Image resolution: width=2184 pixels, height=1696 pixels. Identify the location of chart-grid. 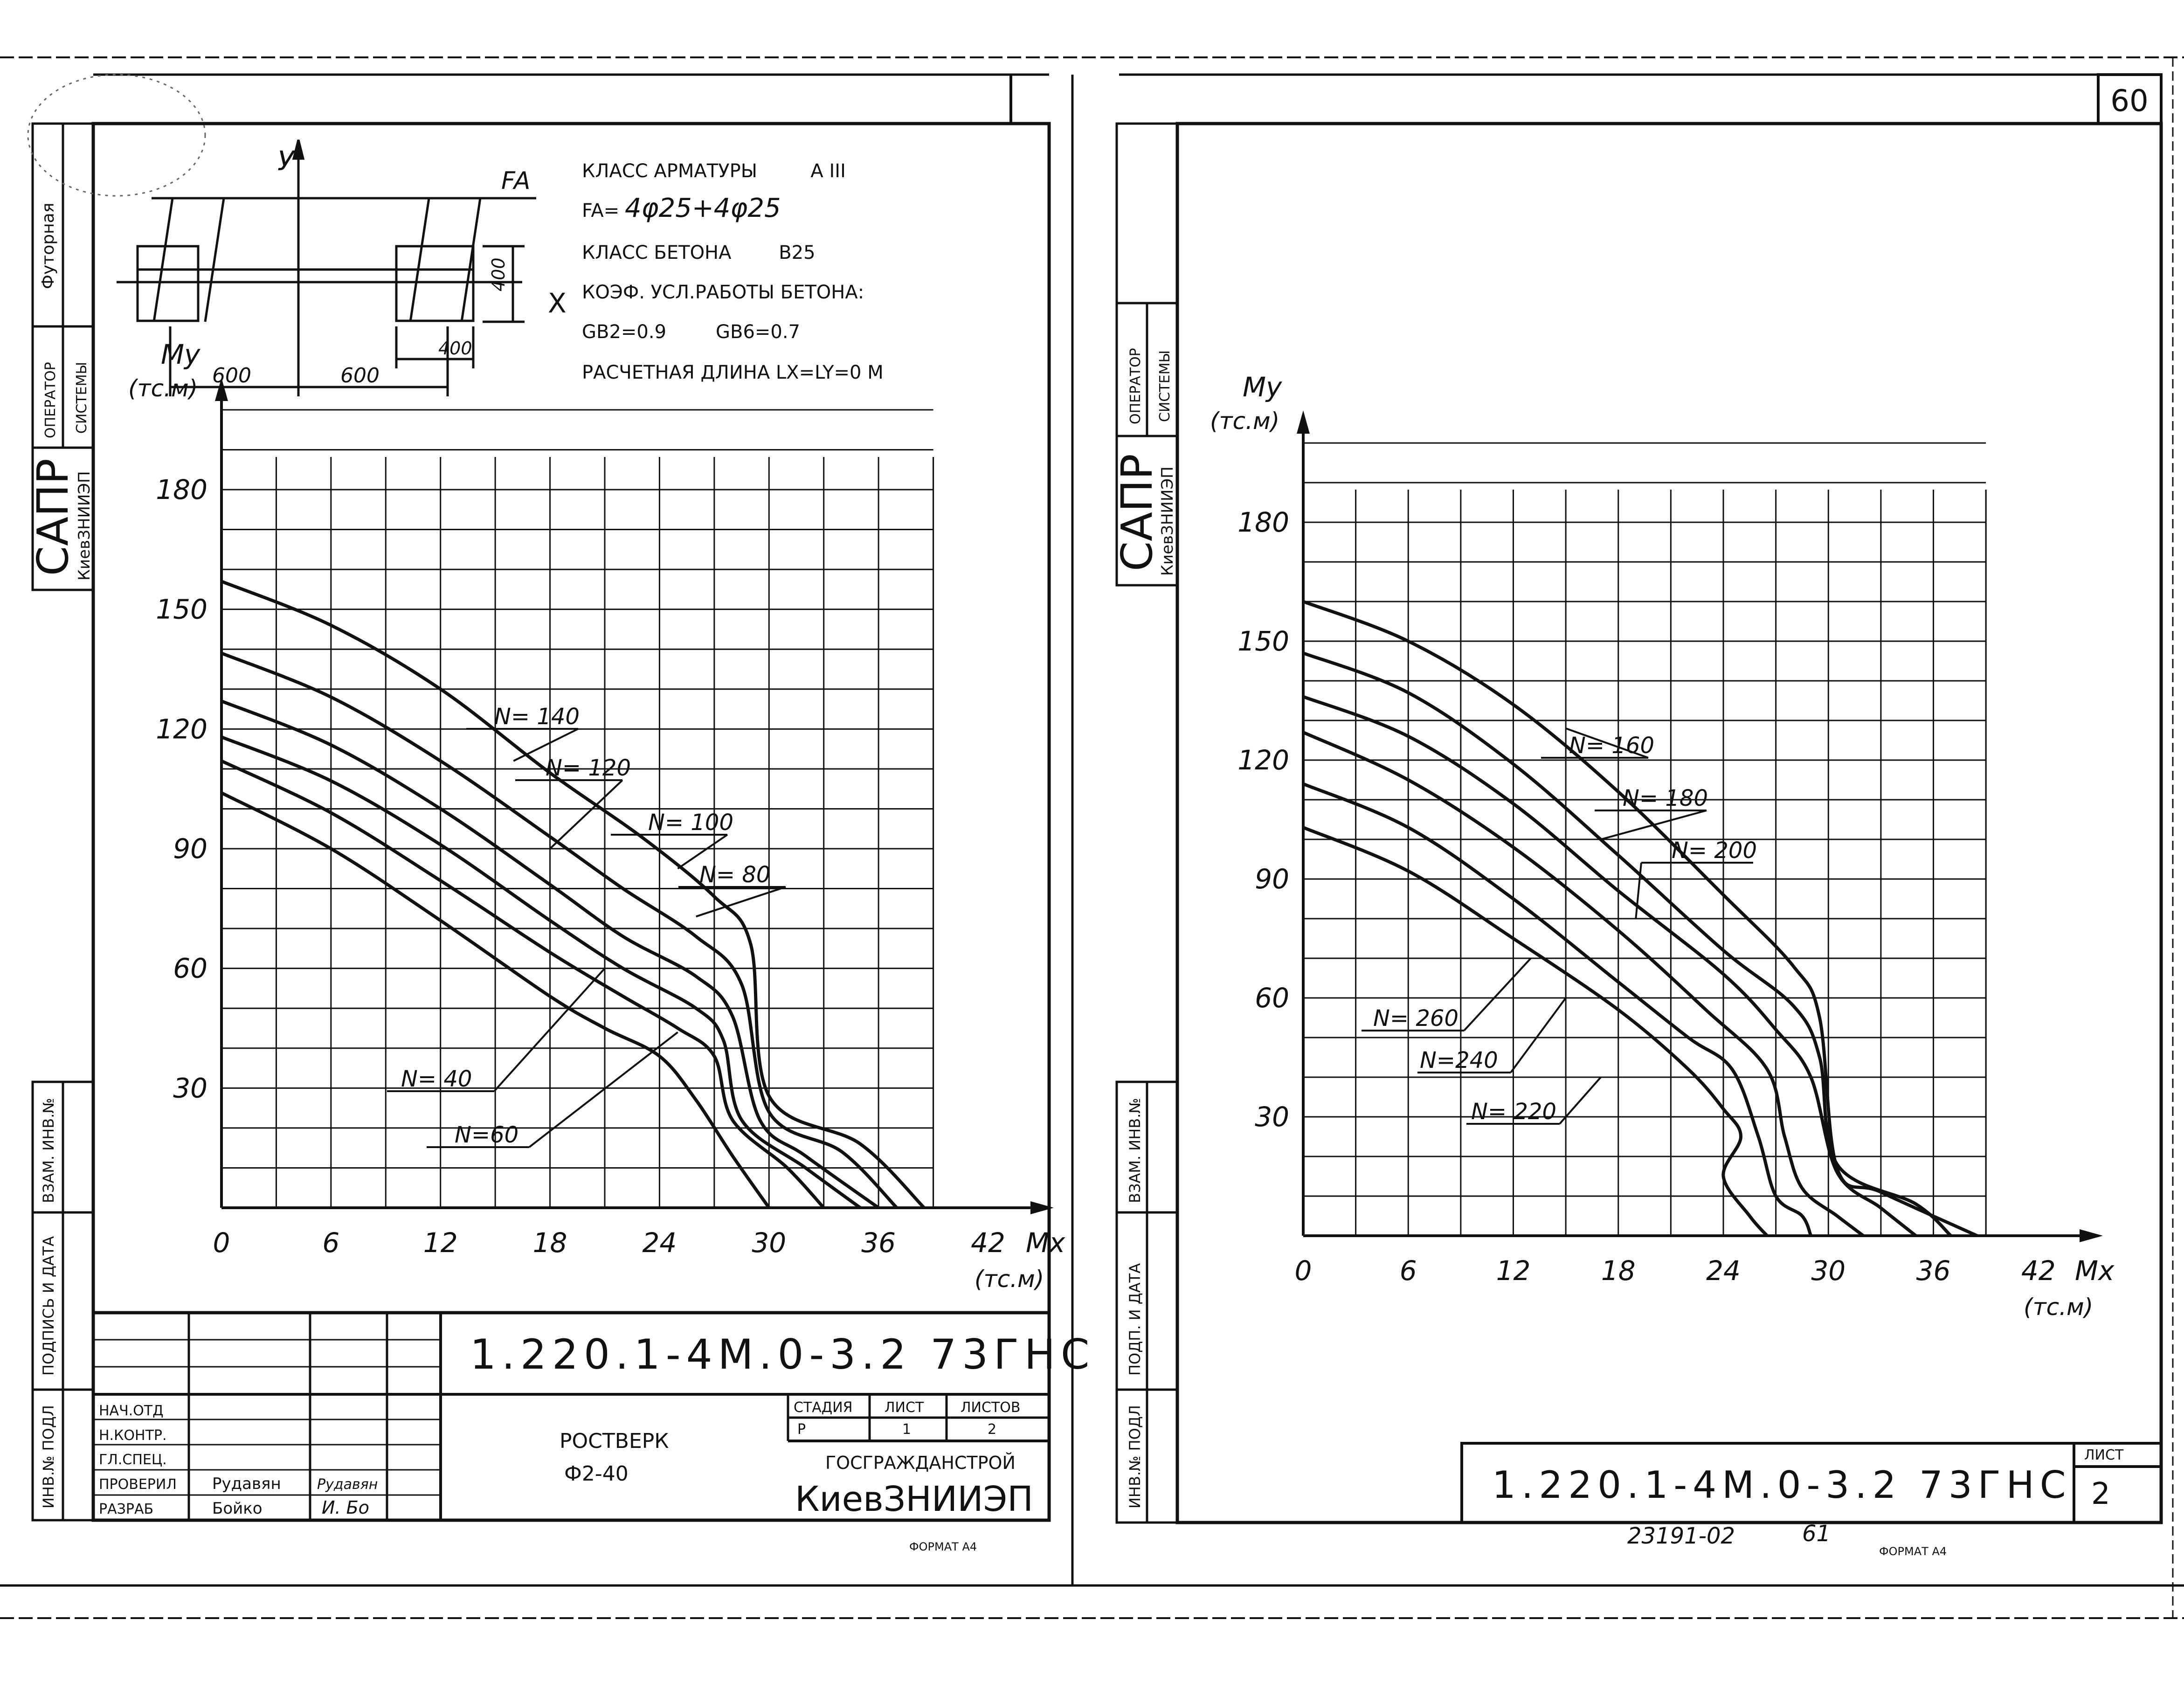
(1645, 839).